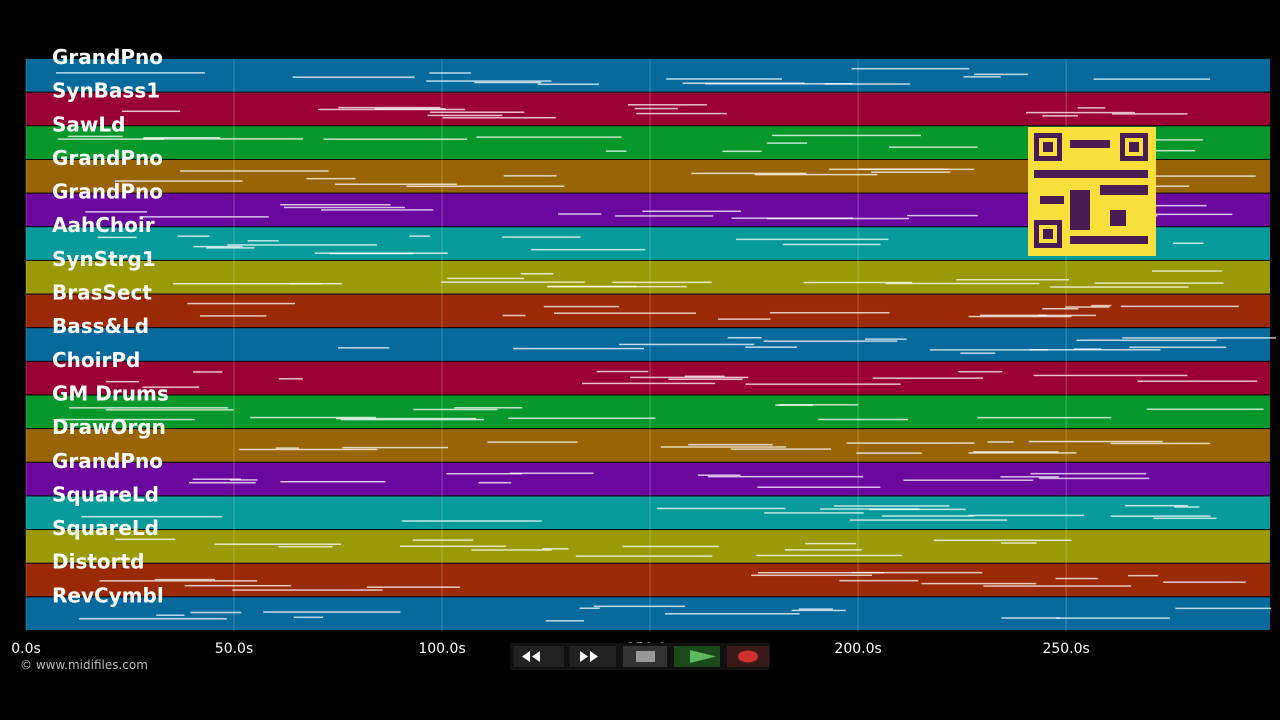  I want to click on rewind-button, so click(539, 656).